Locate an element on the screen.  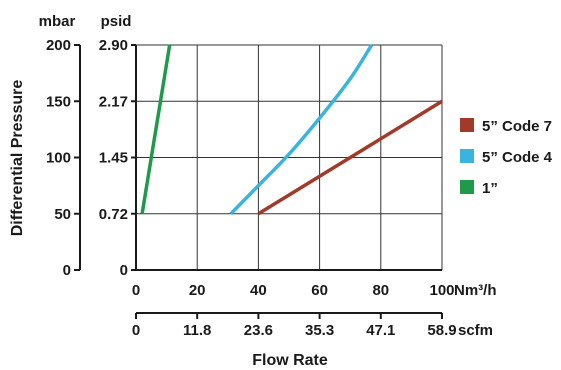
legend: 5” Code 7 5” Code 4 1” is located at coordinates (506, 157).